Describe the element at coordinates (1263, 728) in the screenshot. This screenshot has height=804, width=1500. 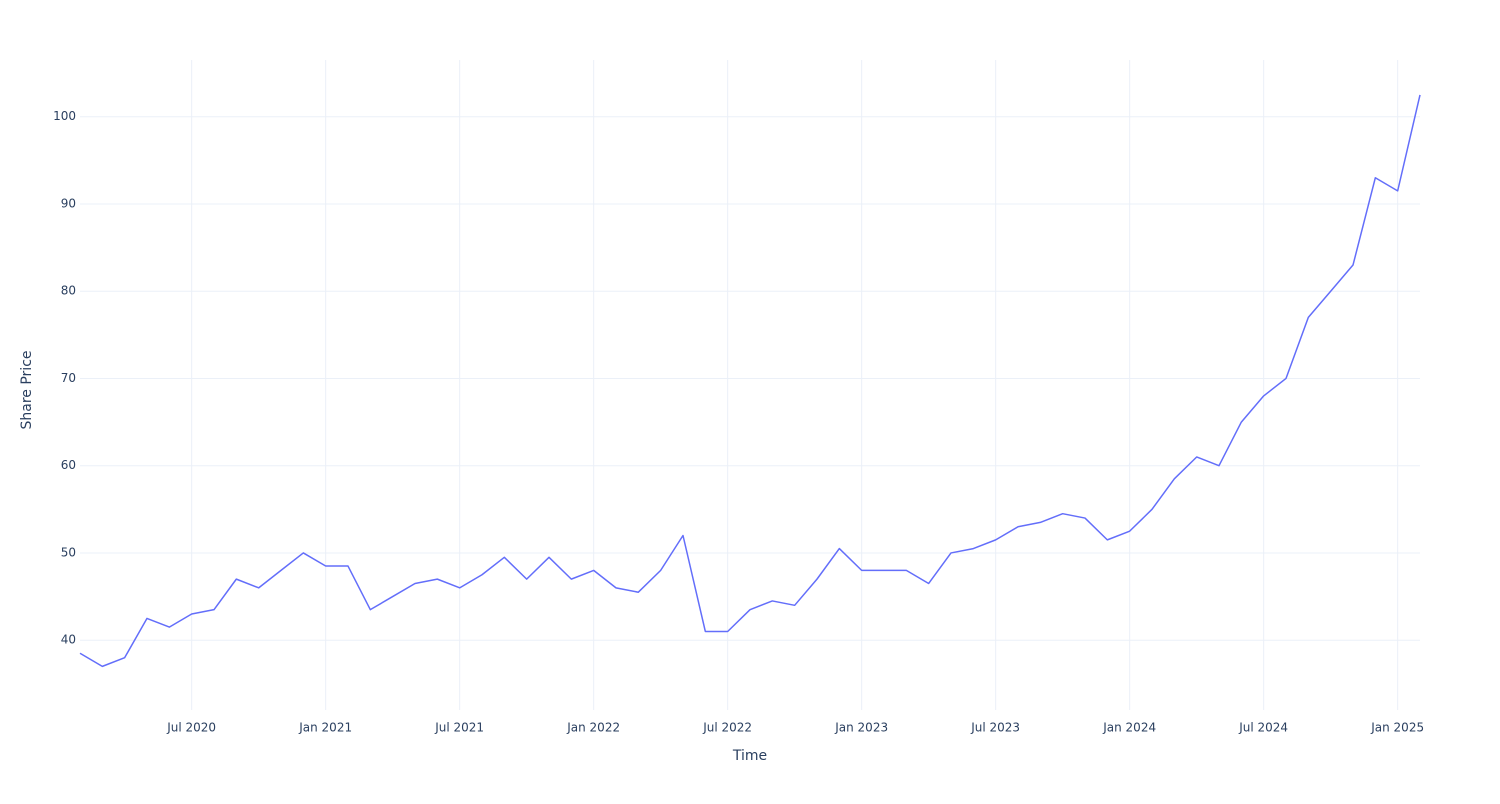
I see `x-tick-label: Jul 2024` at that location.